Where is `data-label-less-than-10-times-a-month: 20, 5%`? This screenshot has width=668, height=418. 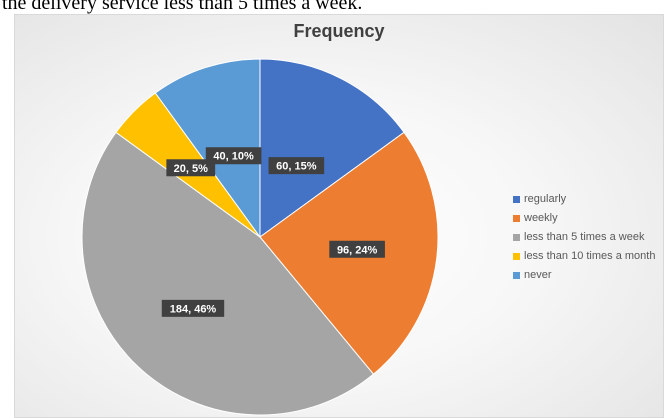
data-label-less-than-10-times-a-month: 20, 5% is located at coordinates (191, 168).